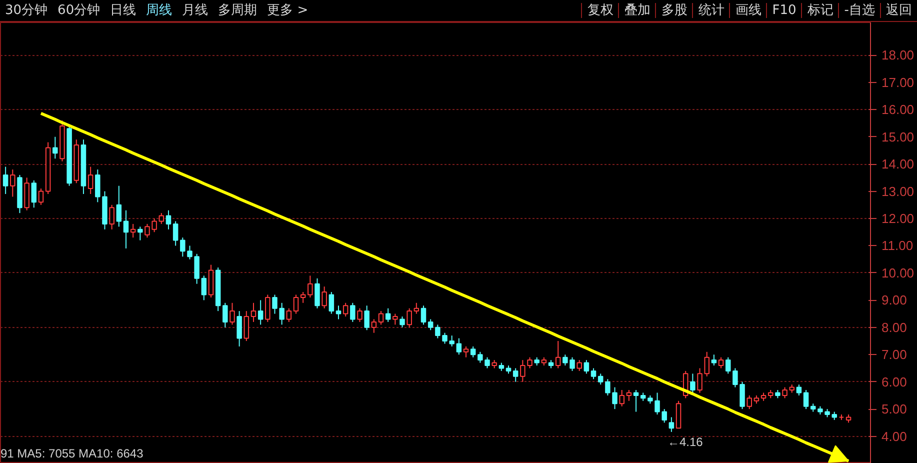 The height and width of the screenshot is (463, 917). Describe the element at coordinates (72, 453) in the screenshot. I see `annotation: 91 MA5: 7055 MA10: 6643` at that location.